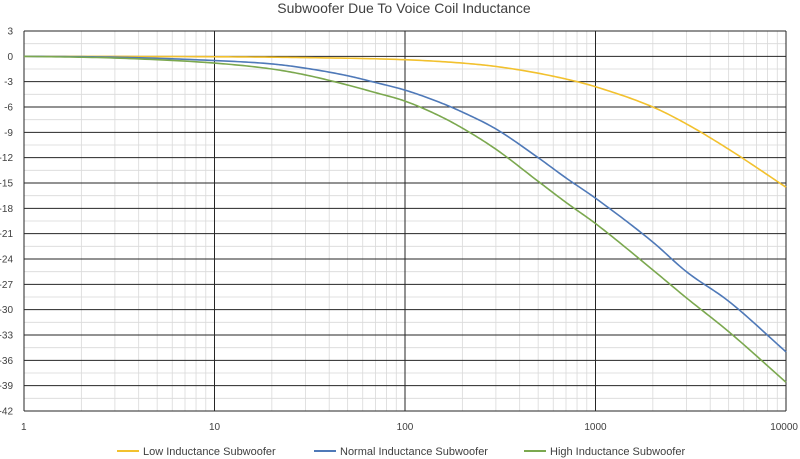 This screenshot has width=800, height=459. I want to click on legend-label: Normal Inductance Subwoofer, so click(414, 452).